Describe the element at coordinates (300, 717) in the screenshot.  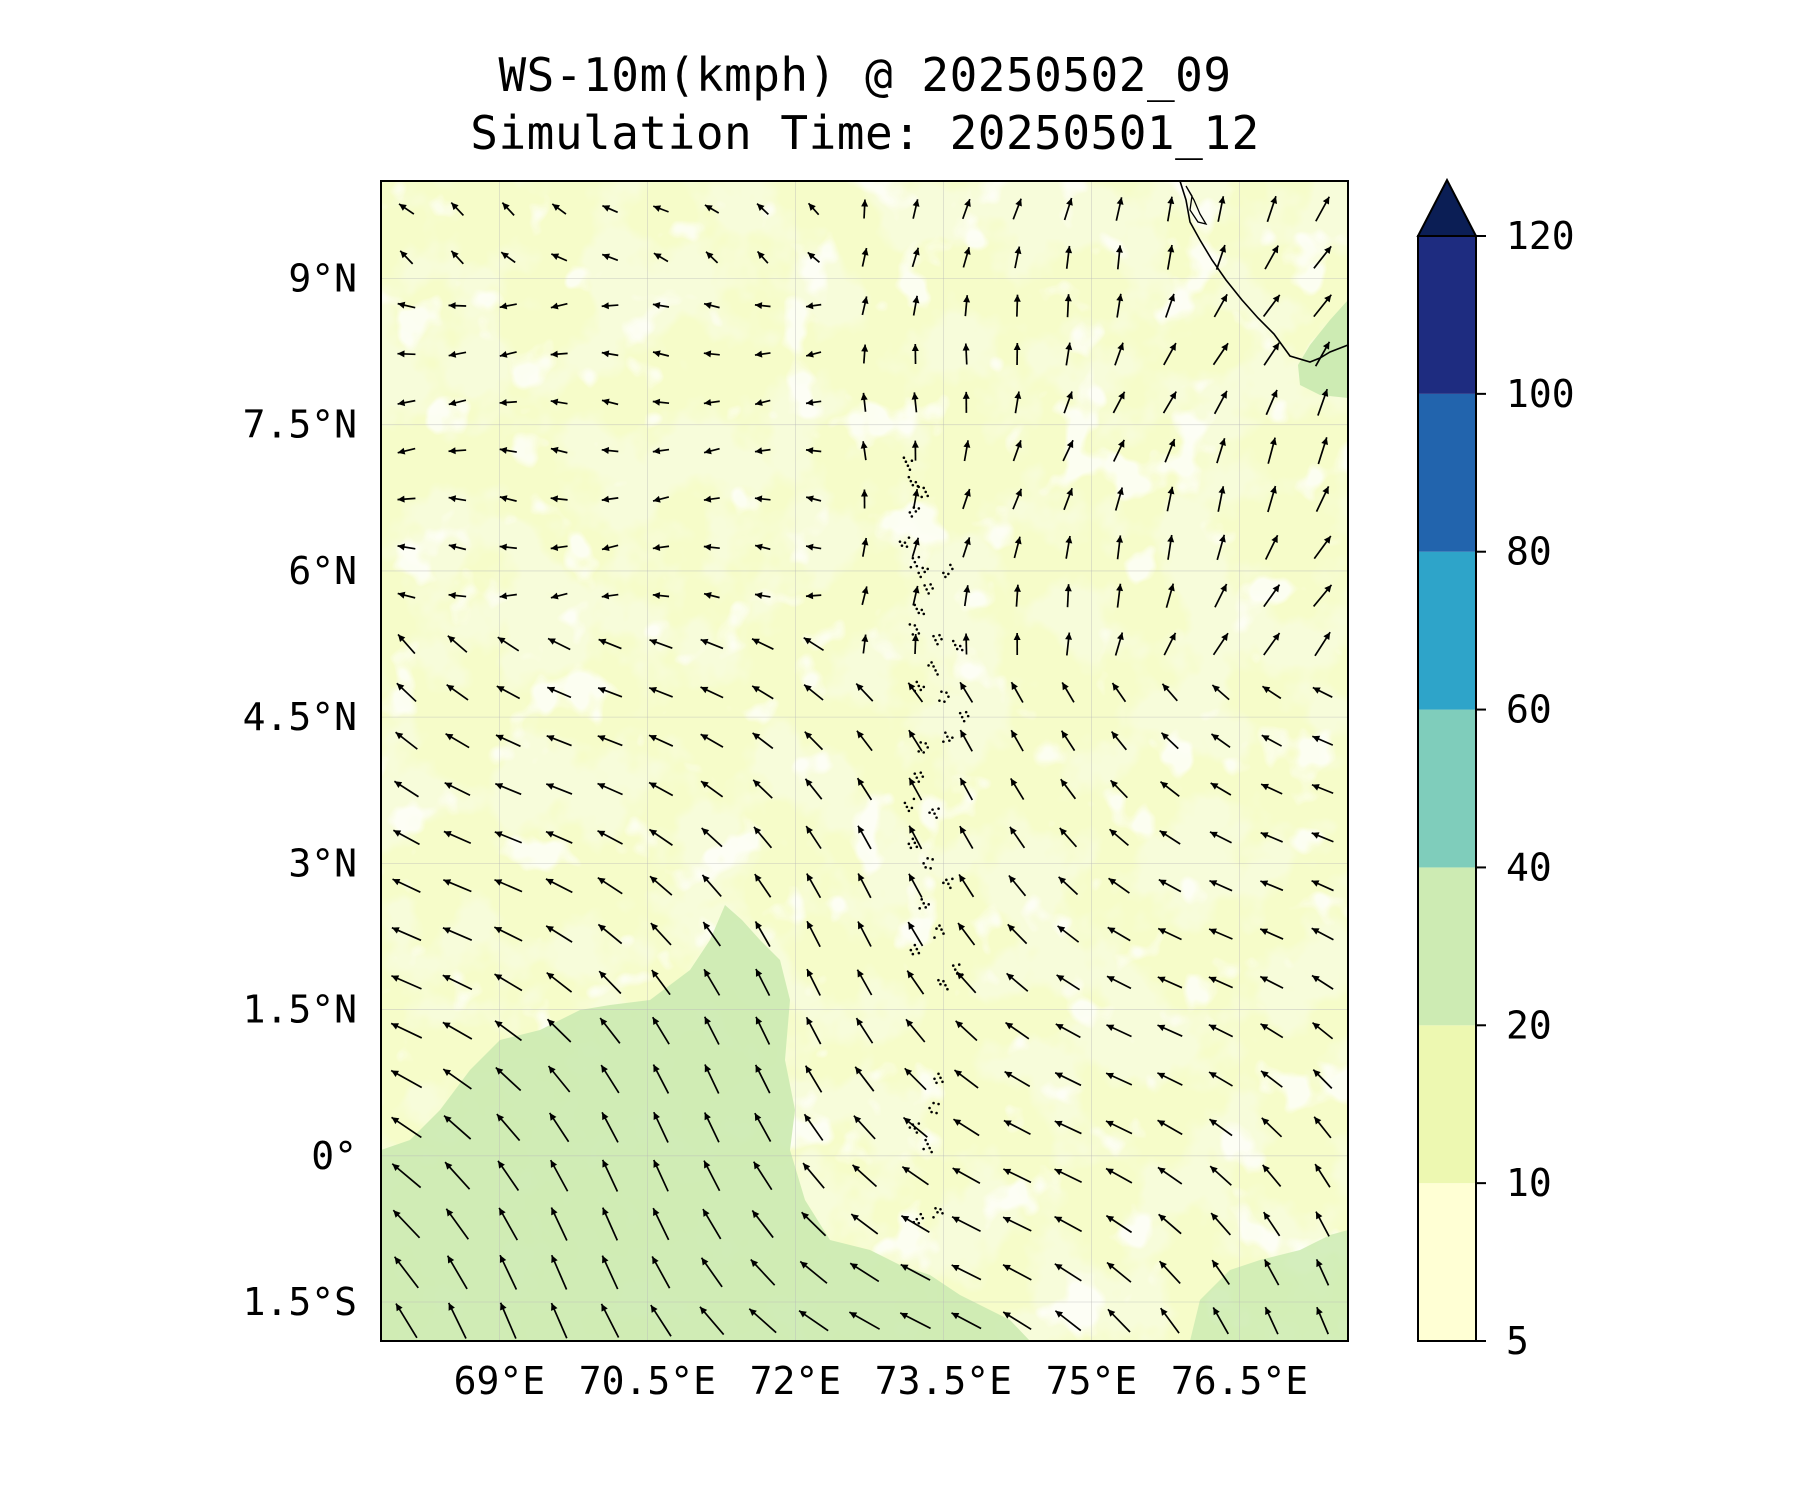
I see `lat-tick-label: 4.5°N` at that location.